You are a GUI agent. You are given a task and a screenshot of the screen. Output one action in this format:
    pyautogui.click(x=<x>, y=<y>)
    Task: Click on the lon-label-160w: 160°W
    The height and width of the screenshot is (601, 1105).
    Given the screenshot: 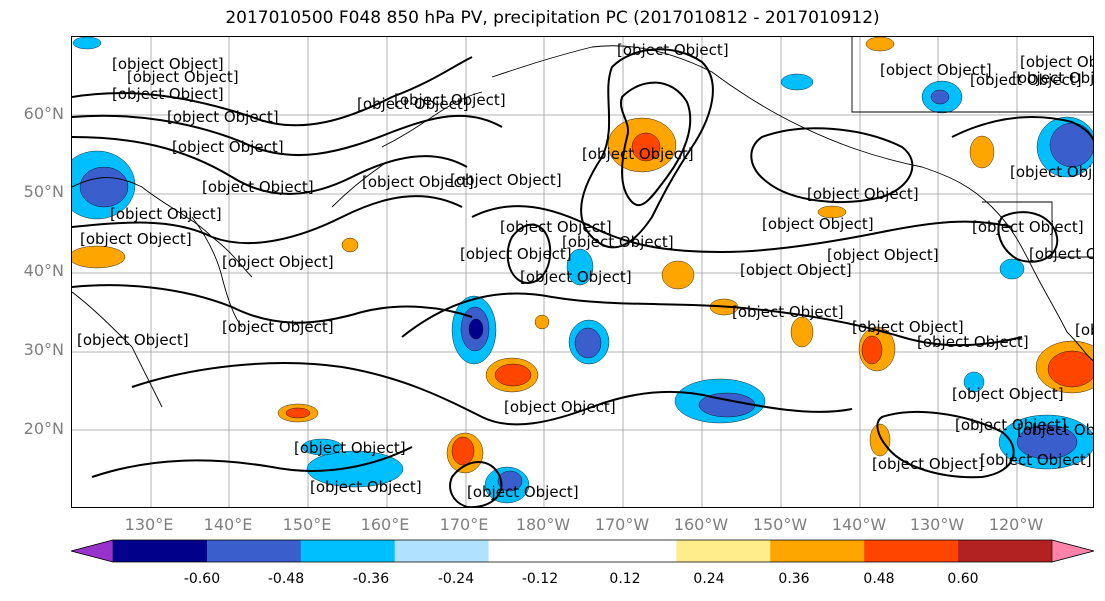 What is the action you would take?
    pyautogui.click(x=701, y=524)
    